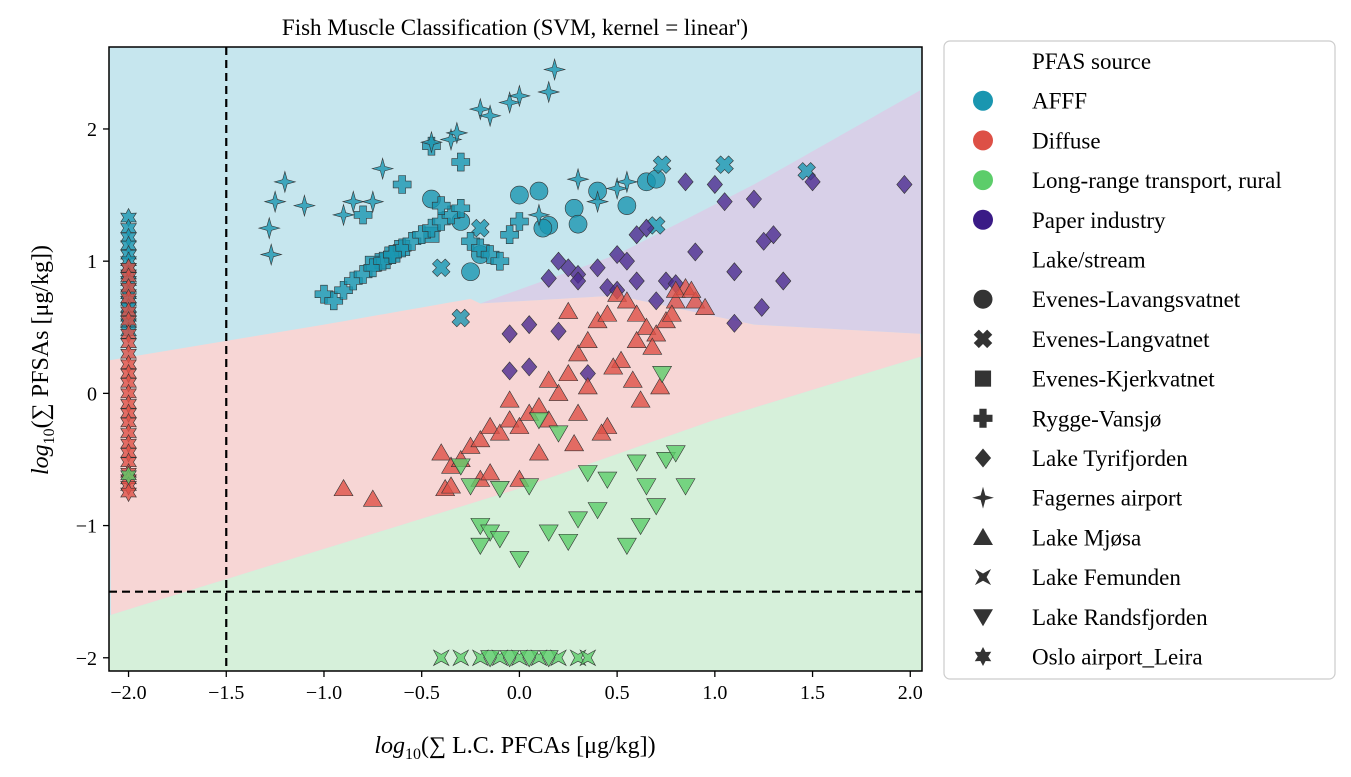 This screenshot has width=1351, height=777. I want to click on legend-label: Rygge-Vansjø, so click(1096, 418).